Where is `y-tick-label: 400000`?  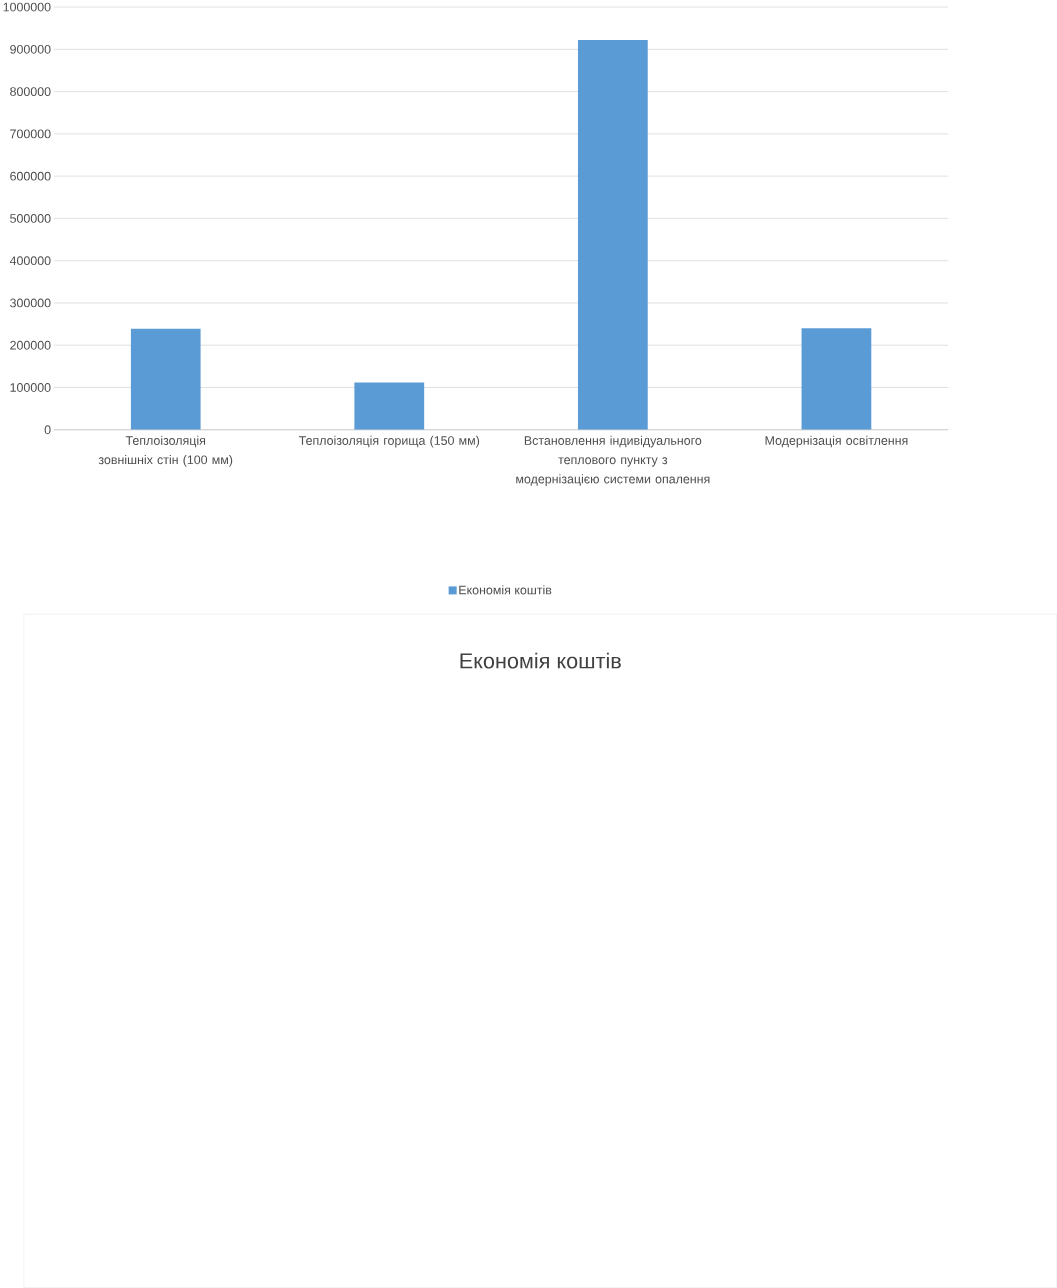
y-tick-label: 400000 is located at coordinates (30, 261).